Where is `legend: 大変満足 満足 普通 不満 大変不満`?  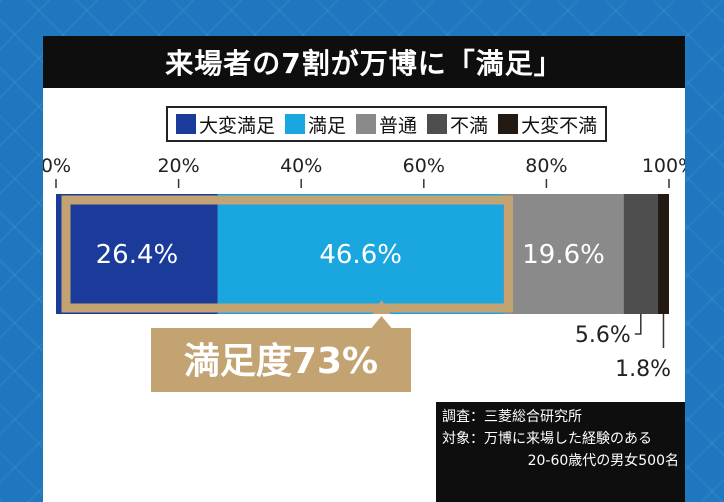 legend: 大変満足 満足 普通 不満 大変不満 is located at coordinates (387, 124).